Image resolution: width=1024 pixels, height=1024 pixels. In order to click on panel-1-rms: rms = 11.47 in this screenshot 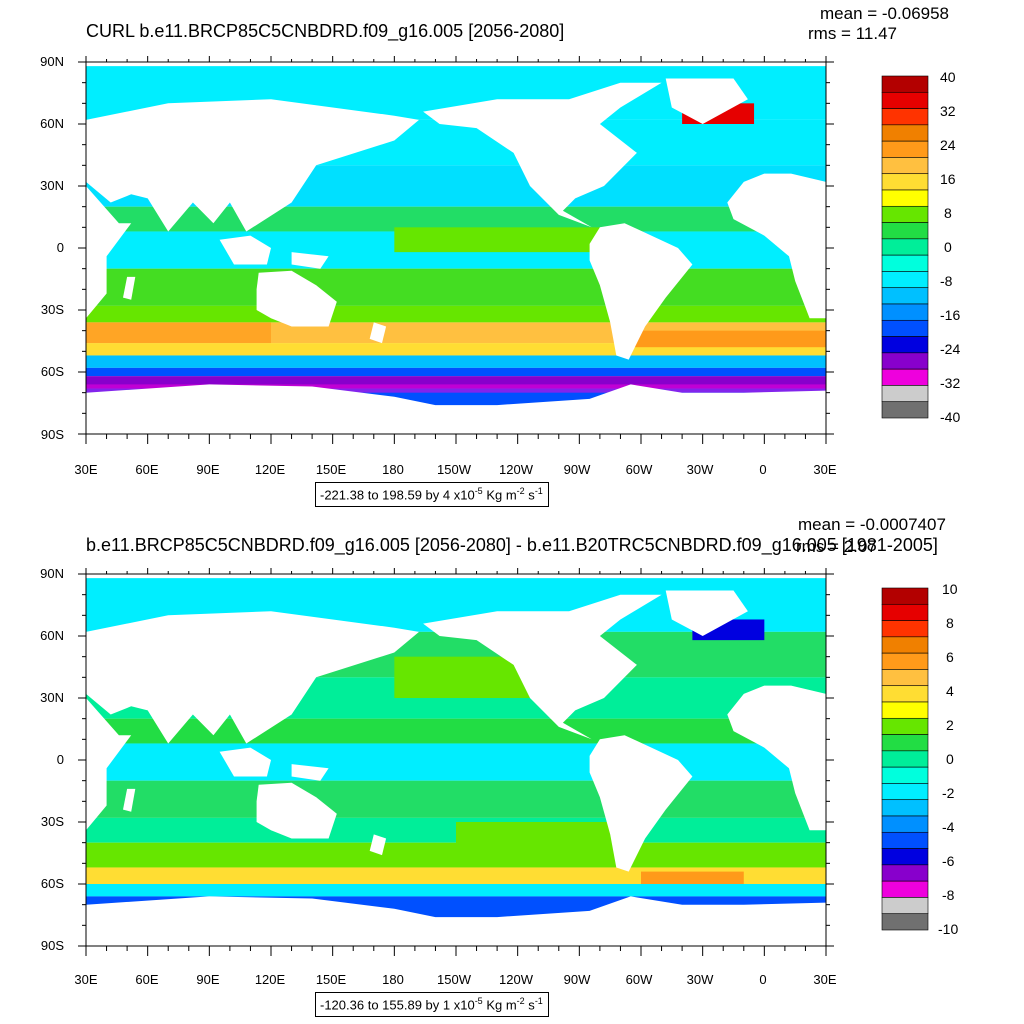, I will do `click(852, 33)`.